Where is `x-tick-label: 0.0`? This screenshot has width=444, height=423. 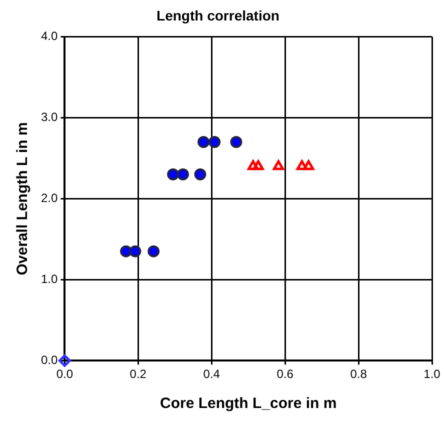 x-tick-label: 0.0 is located at coordinates (65, 374).